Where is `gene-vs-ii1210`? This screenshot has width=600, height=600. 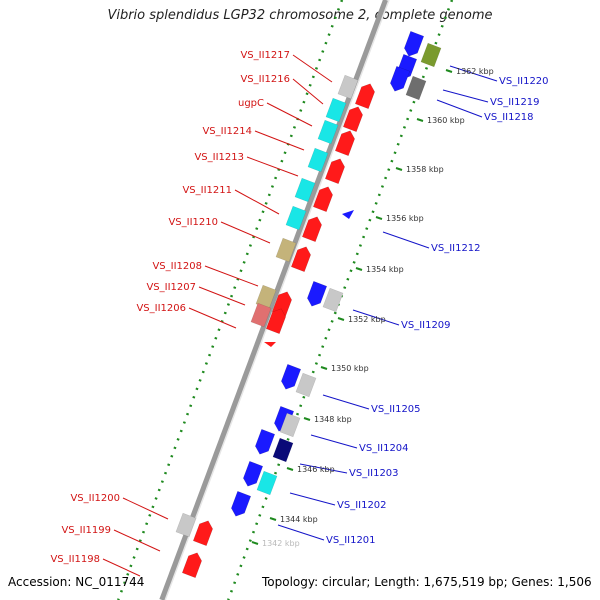 gene-vs-ii1210 is located at coordinates (296, 218).